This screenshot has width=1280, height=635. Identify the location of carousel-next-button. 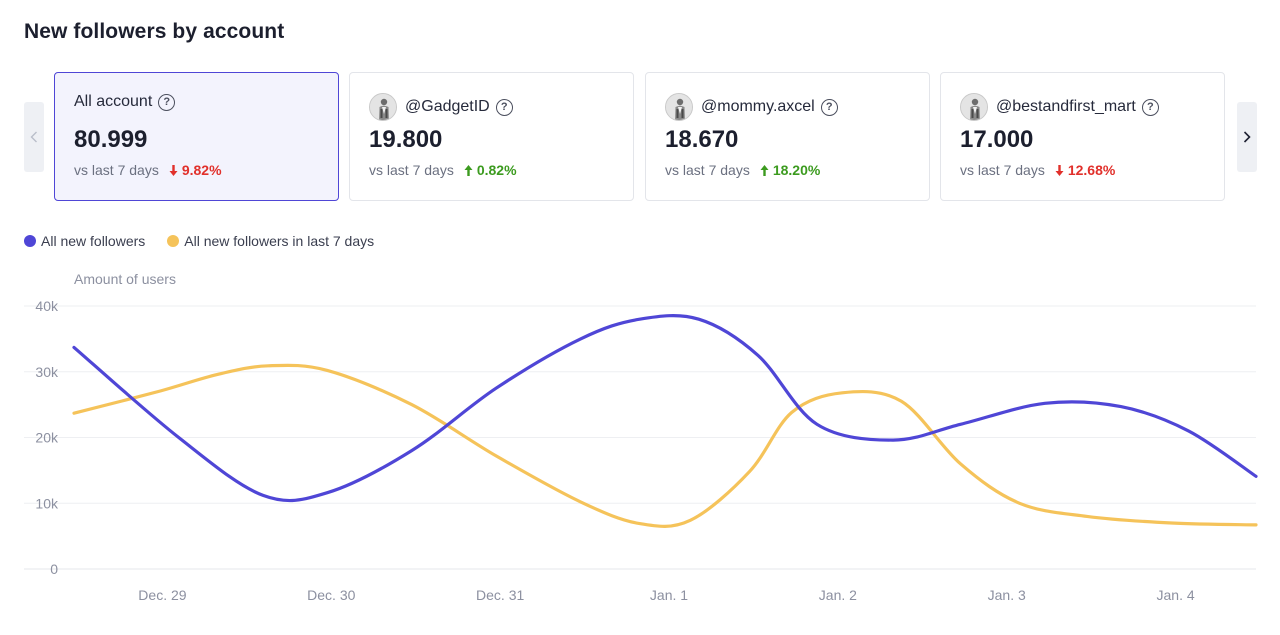
(1247, 137).